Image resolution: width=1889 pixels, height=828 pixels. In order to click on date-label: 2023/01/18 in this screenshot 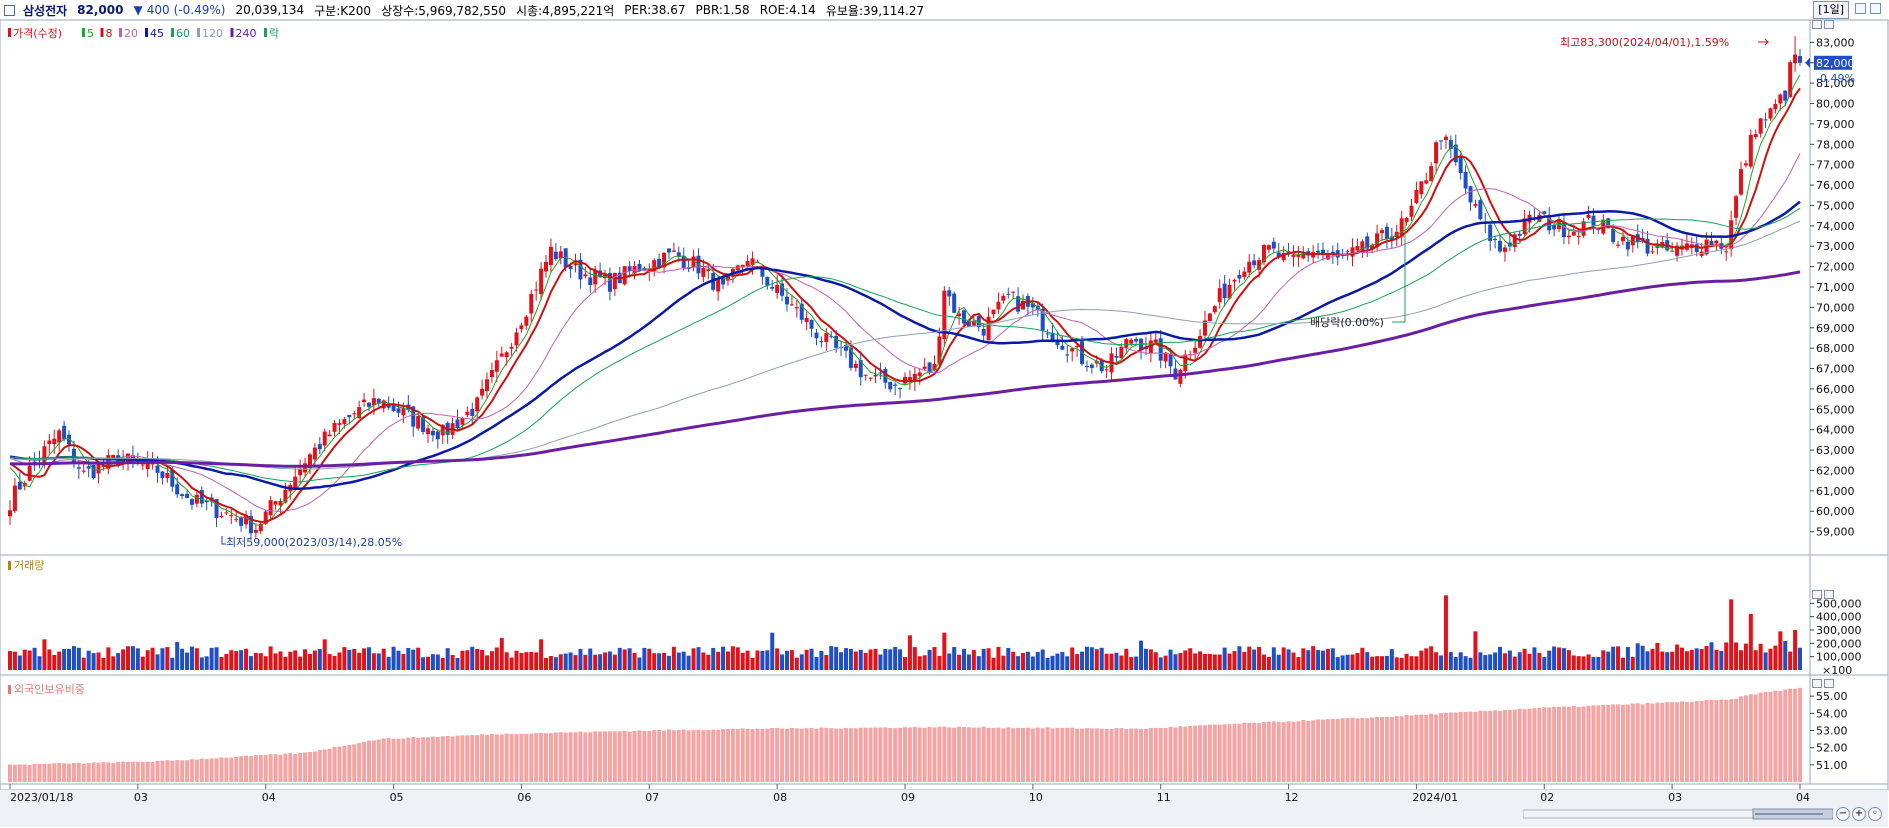, I will do `click(41, 797)`.